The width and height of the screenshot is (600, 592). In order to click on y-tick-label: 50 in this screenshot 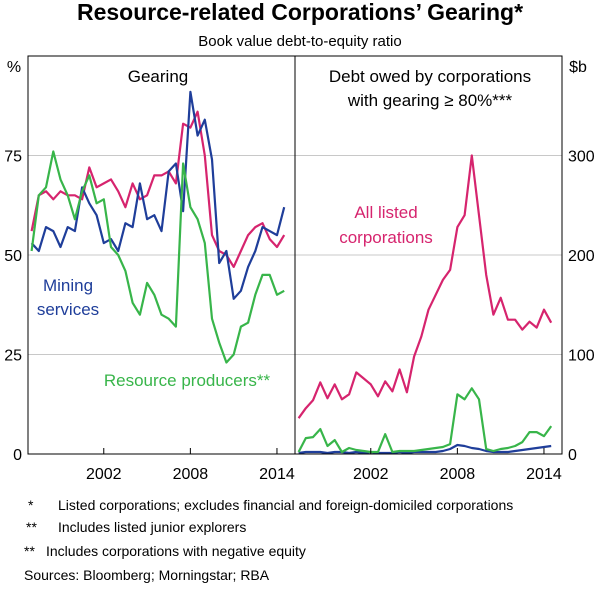, I will do `click(13, 256)`.